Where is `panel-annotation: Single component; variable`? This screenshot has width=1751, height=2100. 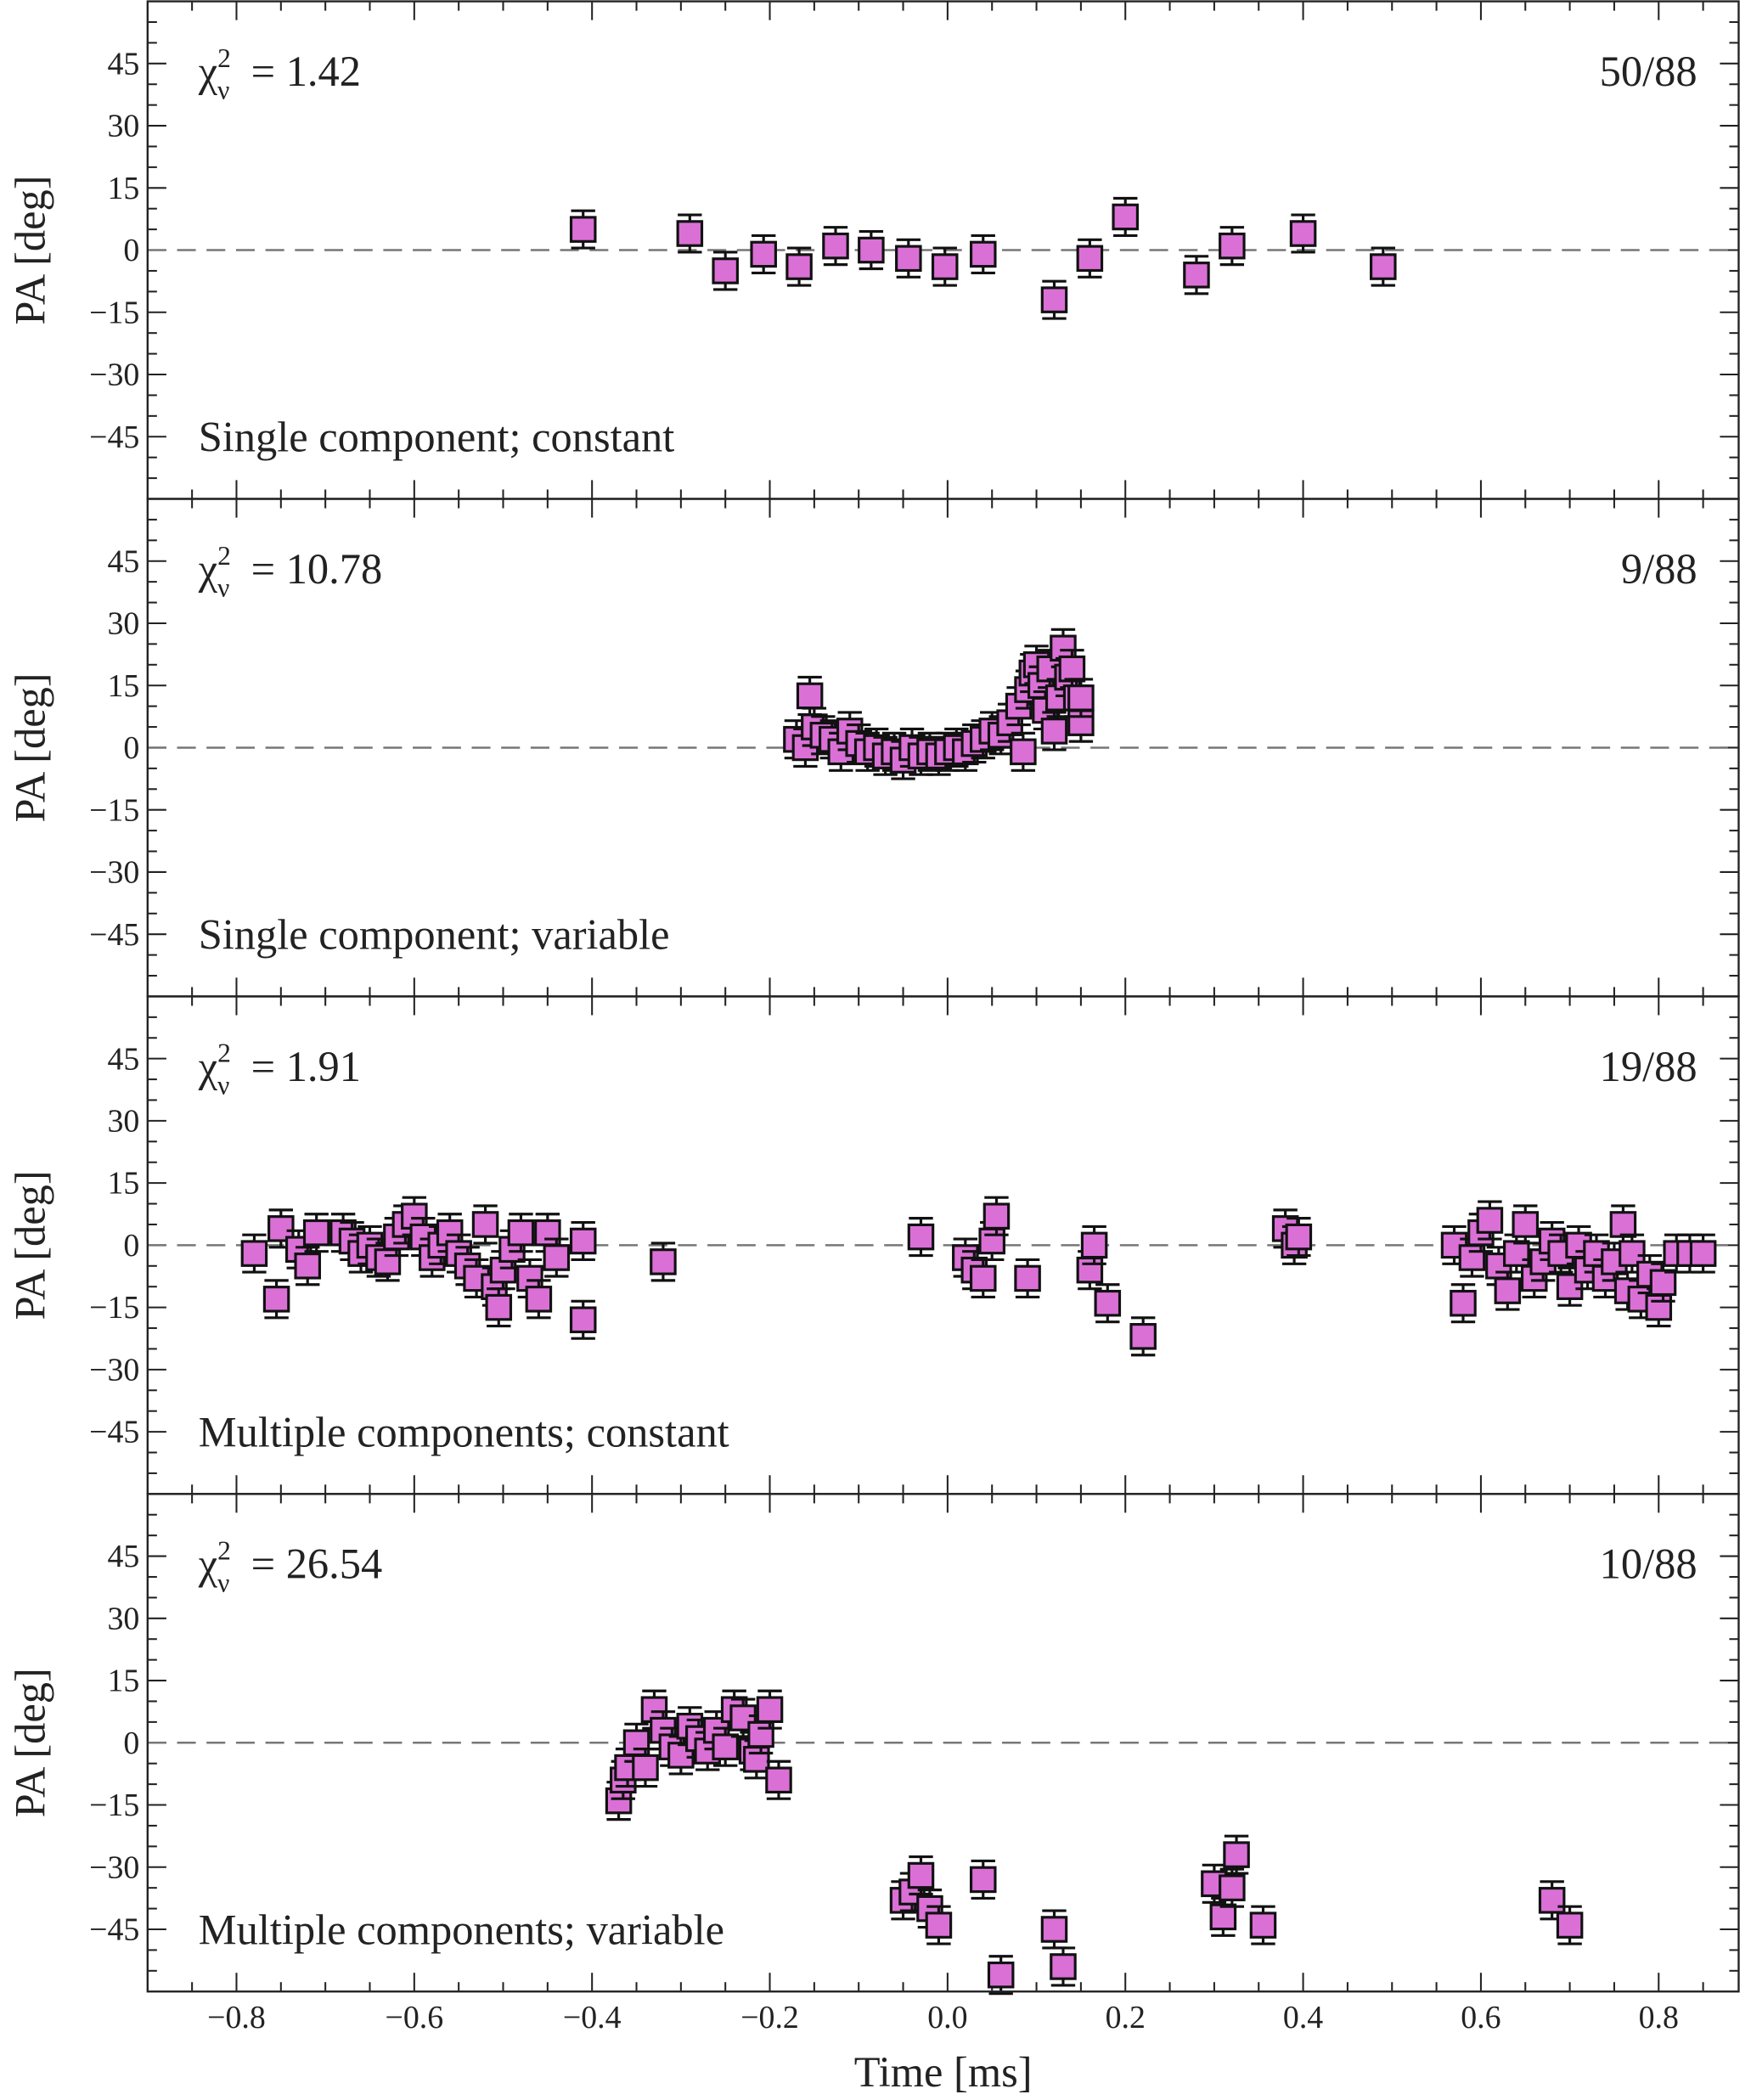 panel-annotation: Single component; variable is located at coordinates (434, 934).